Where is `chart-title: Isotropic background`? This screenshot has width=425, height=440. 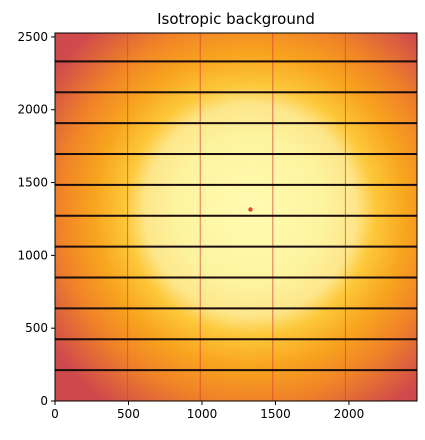
chart-title: Isotropic background is located at coordinates (236, 19).